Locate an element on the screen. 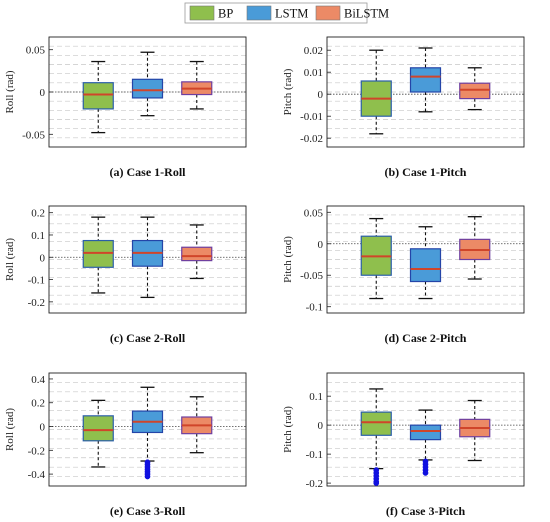 The height and width of the screenshot is (522, 550). chart-panel-5: -0.4 -0.2 0 0.2 0.4 Roll (rad) (e) Case 3-Roll is located at coordinates (125, 445).